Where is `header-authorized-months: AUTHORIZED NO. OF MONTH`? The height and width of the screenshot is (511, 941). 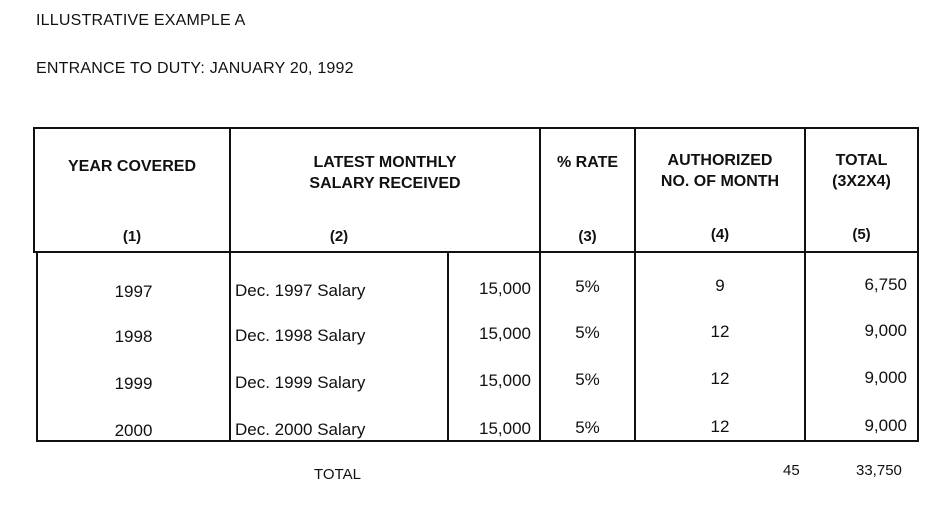
header-authorized-months: AUTHORIZED NO. OF MONTH is located at coordinates (720, 171).